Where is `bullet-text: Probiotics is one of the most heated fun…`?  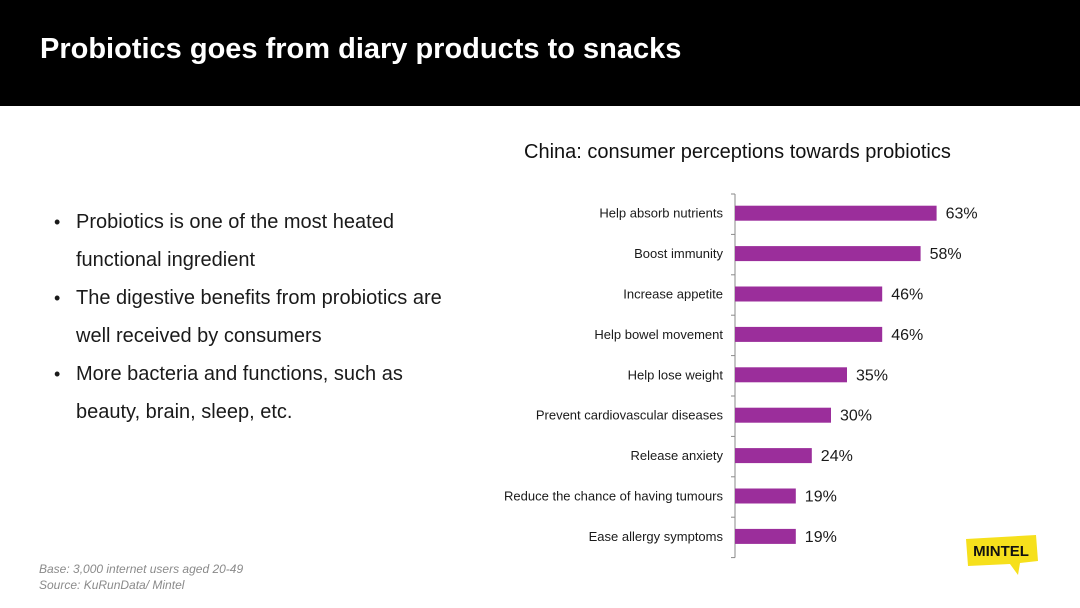 bullet-text: Probiotics is one of the most heated fun… is located at coordinates (235, 241).